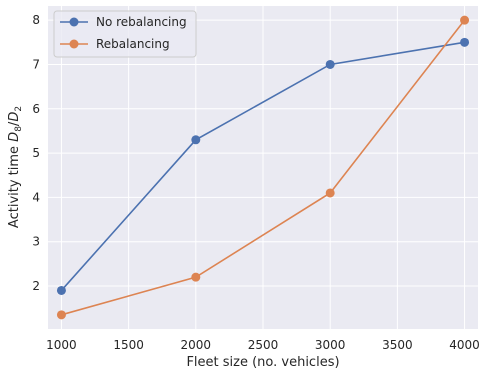 The width and height of the screenshot is (482, 372). What do you see at coordinates (74, 44) in the screenshot?
I see `legend-marker-rebalancing` at bounding box center [74, 44].